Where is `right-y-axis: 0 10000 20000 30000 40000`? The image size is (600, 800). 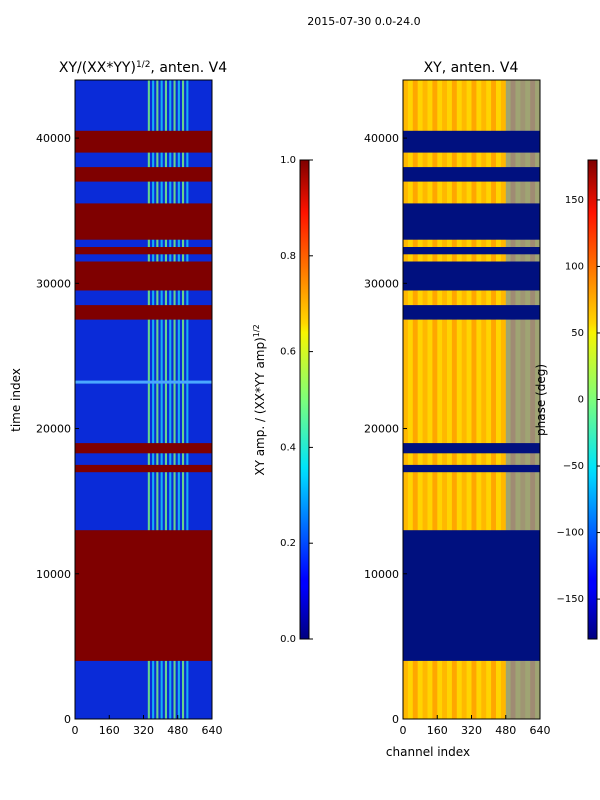
right-y-axis: 0 10000 20000 30000 40000 is located at coordinates (385, 429).